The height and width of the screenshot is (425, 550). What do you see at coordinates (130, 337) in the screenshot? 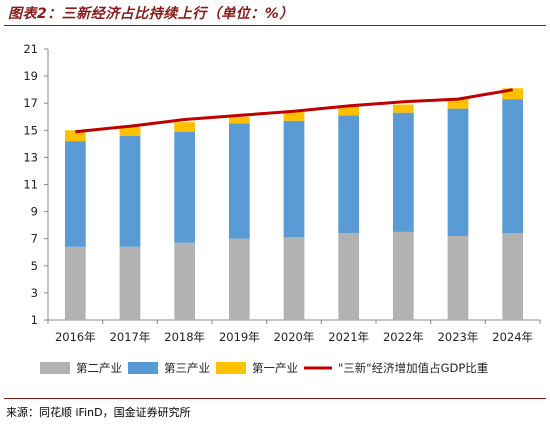
I see `x-tick-label: 2017年` at bounding box center [130, 337].